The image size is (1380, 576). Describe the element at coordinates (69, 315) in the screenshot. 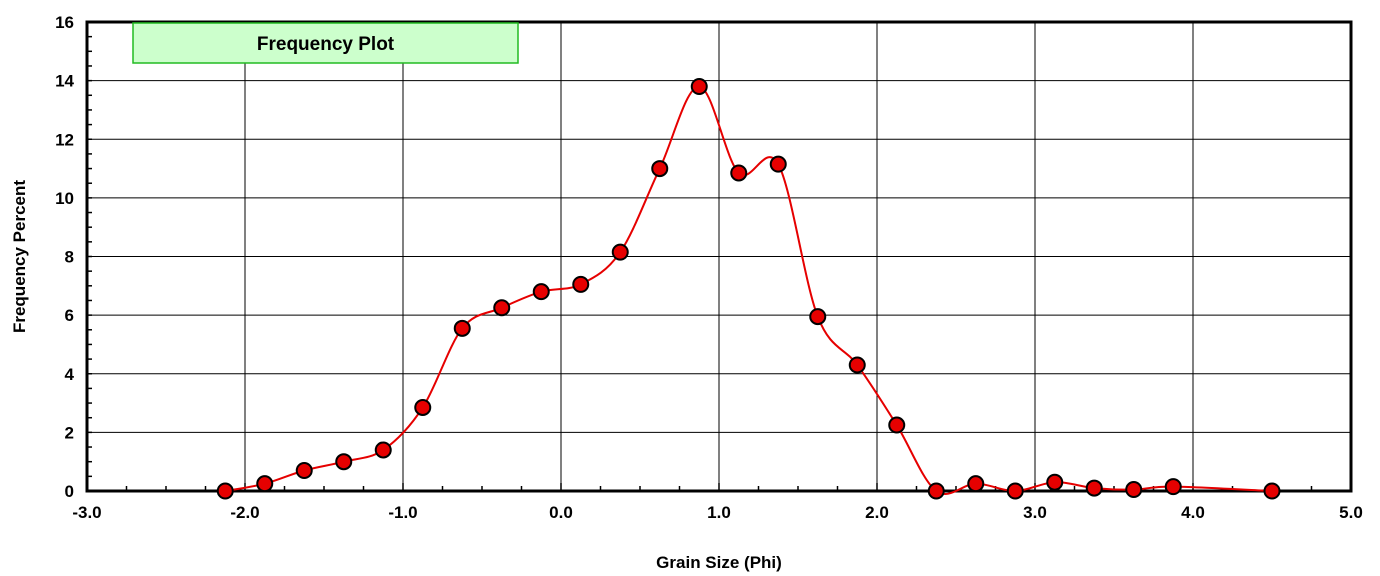

I see `y-tick-label: 6` at that location.